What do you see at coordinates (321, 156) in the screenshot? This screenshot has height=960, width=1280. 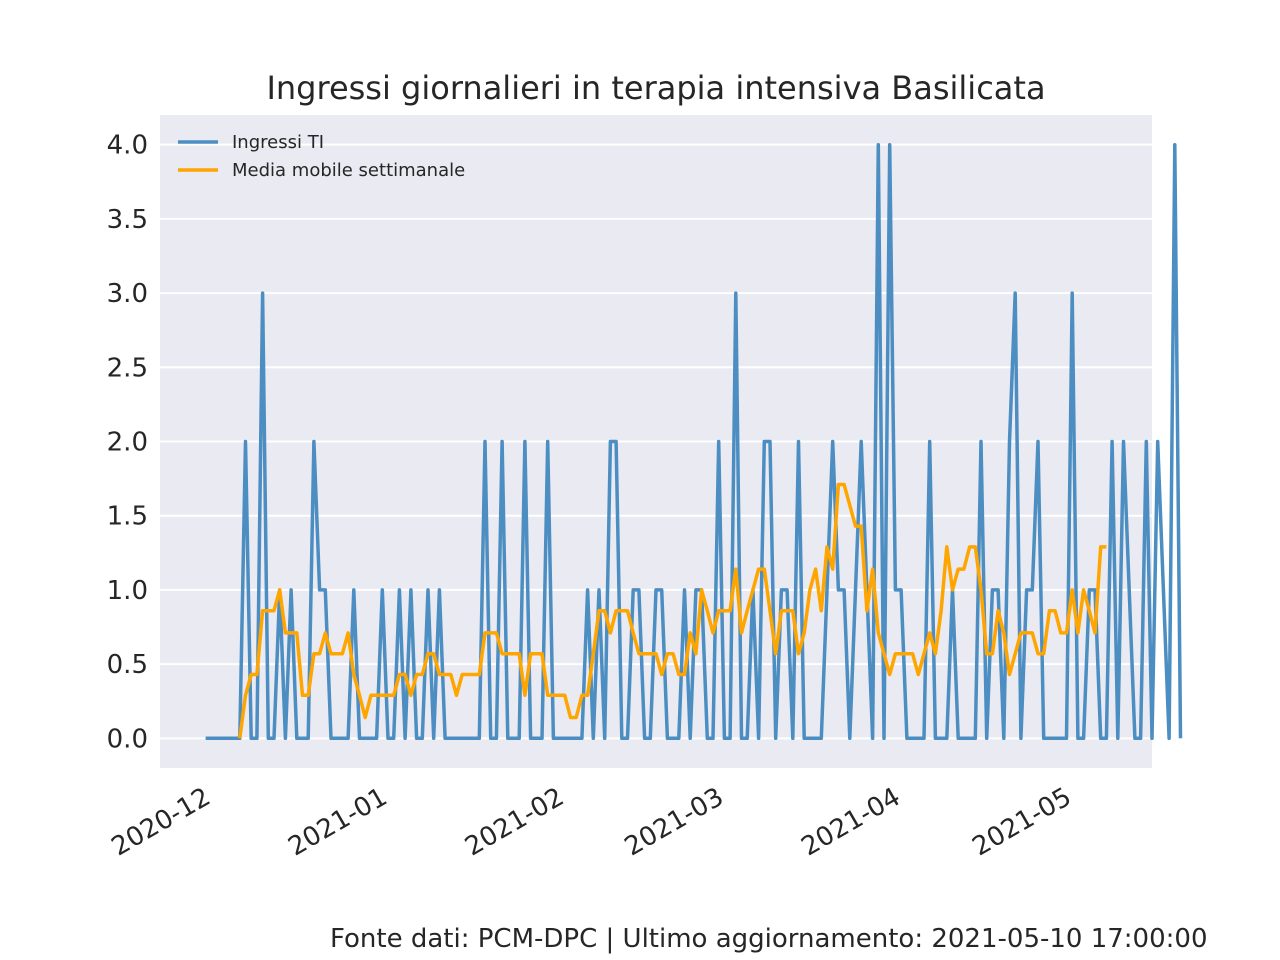 I see `legend: Ingressi TI Media mobile settimanale` at bounding box center [321, 156].